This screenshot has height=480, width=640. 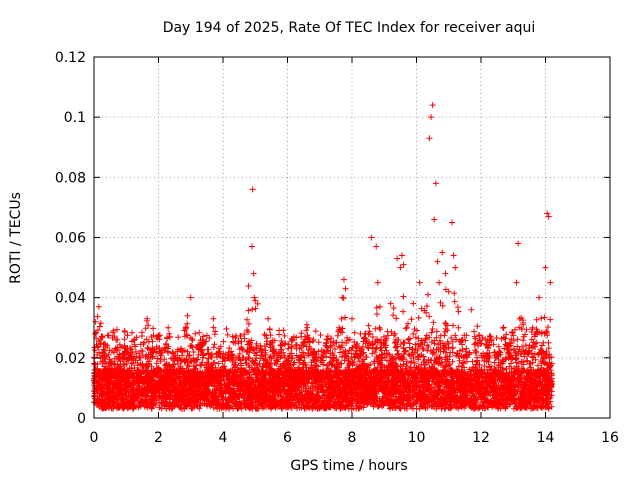 I want to click on y-tick-label: 0.02, so click(x=70, y=359).